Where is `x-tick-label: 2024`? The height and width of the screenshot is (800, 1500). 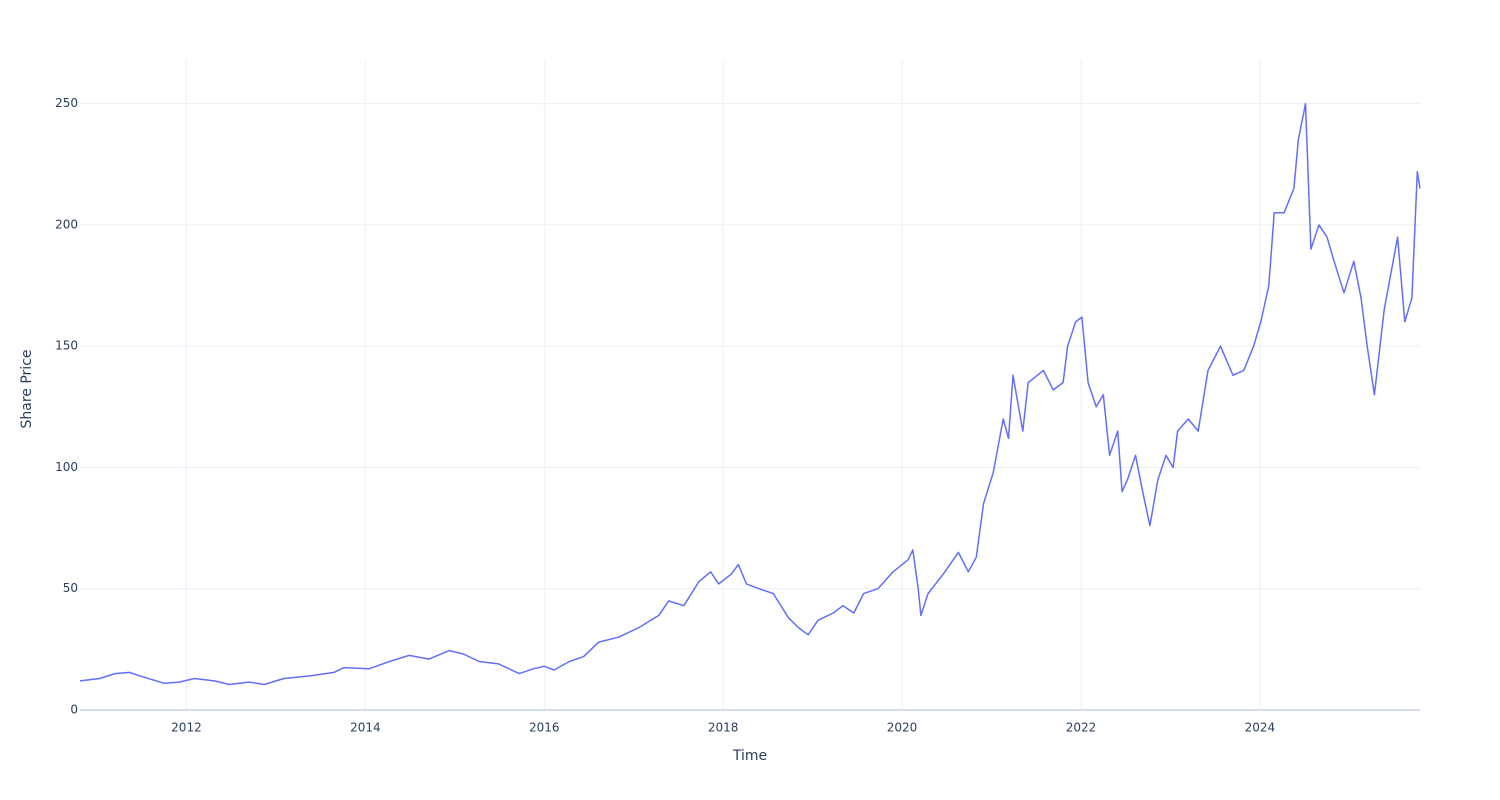
x-tick-label: 2024 is located at coordinates (1260, 728).